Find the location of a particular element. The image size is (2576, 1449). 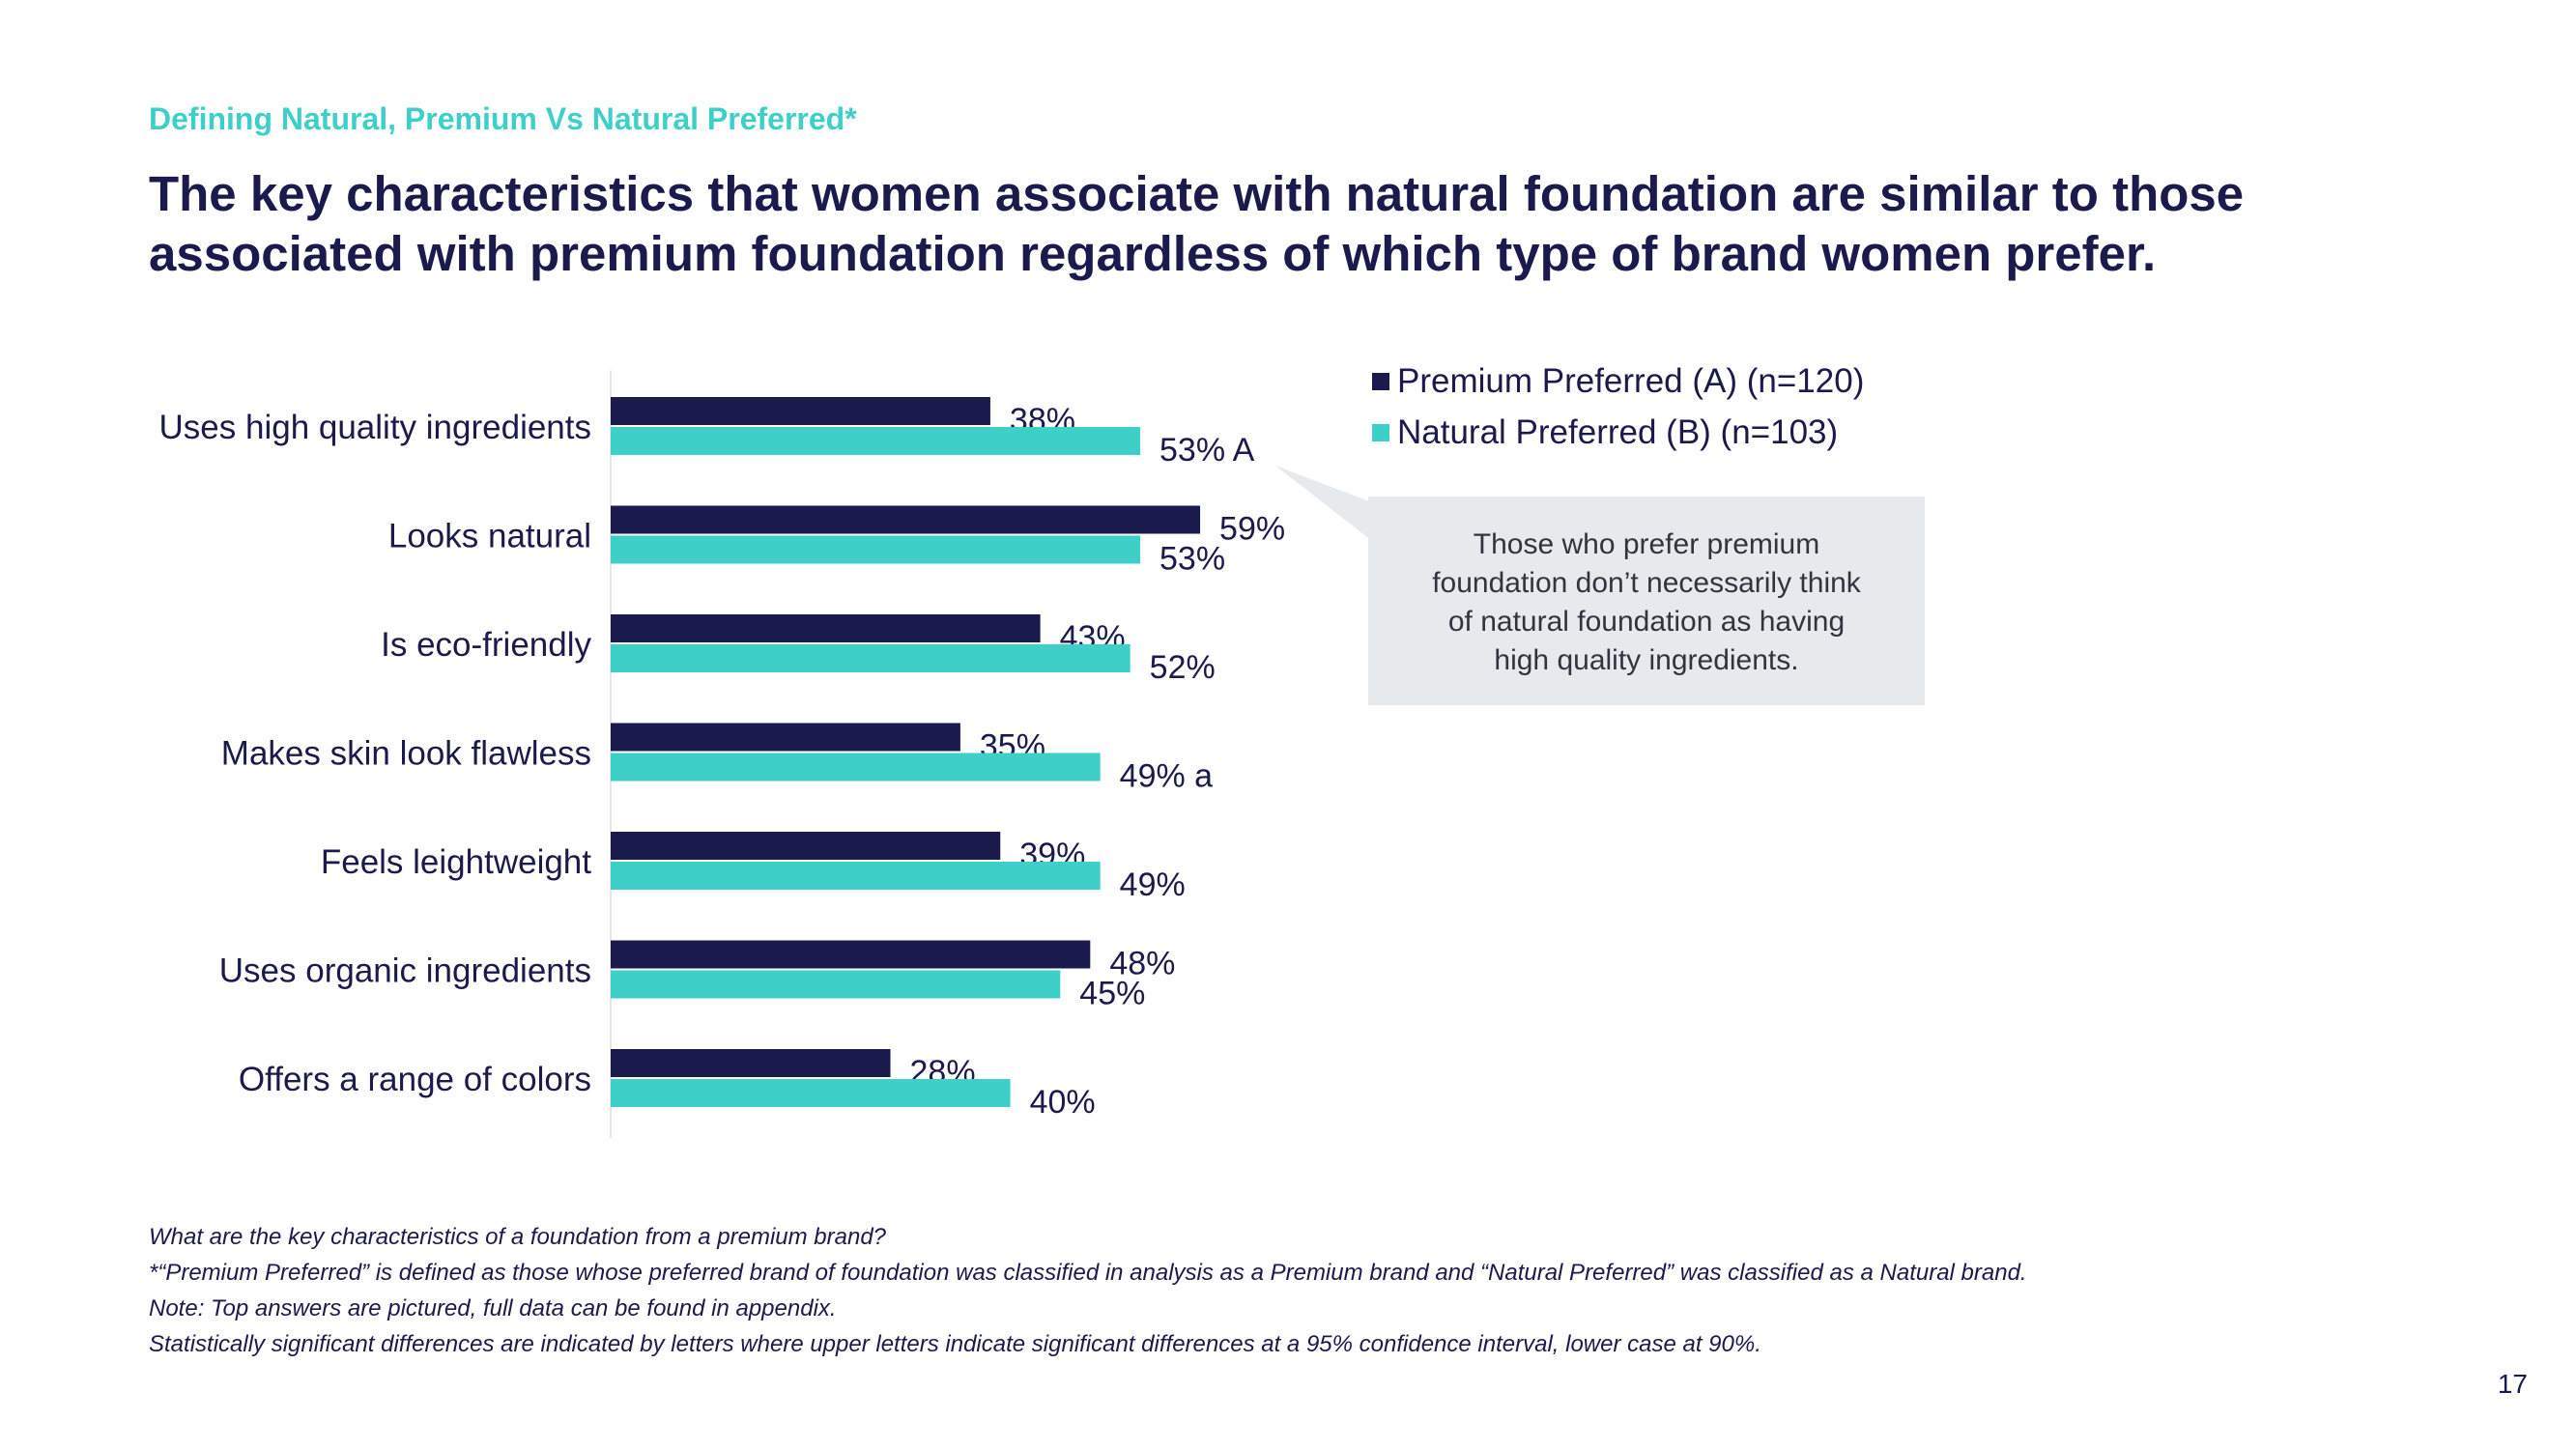

legend-swatch-premium is located at coordinates (1381, 381).